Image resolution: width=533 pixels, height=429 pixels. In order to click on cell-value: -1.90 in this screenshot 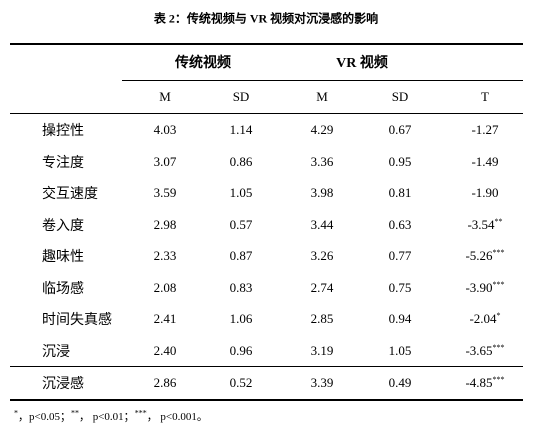, I will do `click(485, 192)`.